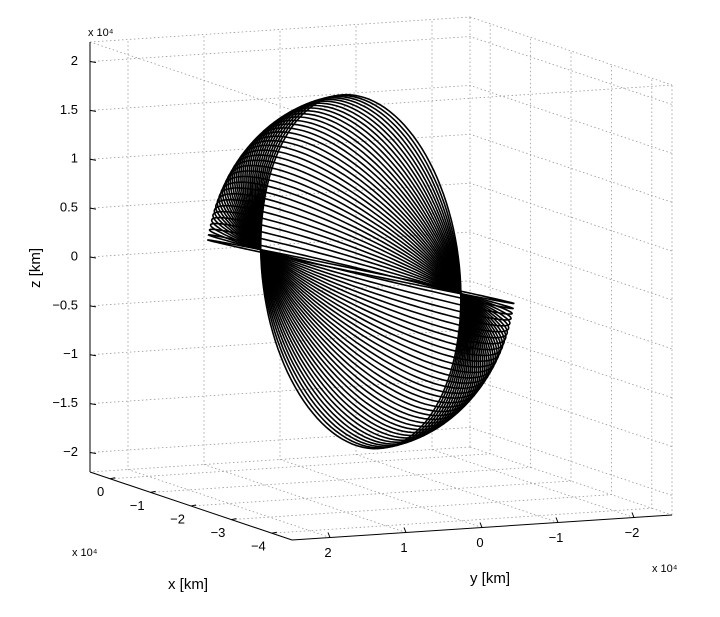  Describe the element at coordinates (632, 532) in the screenshot. I see `y-tick-label: −2` at that location.